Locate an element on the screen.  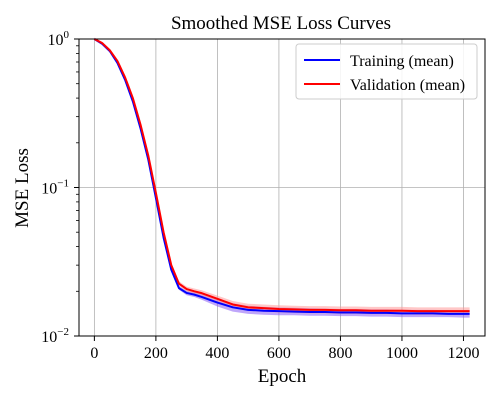
x-tick-label-3: 600 is located at coordinates (279, 353).